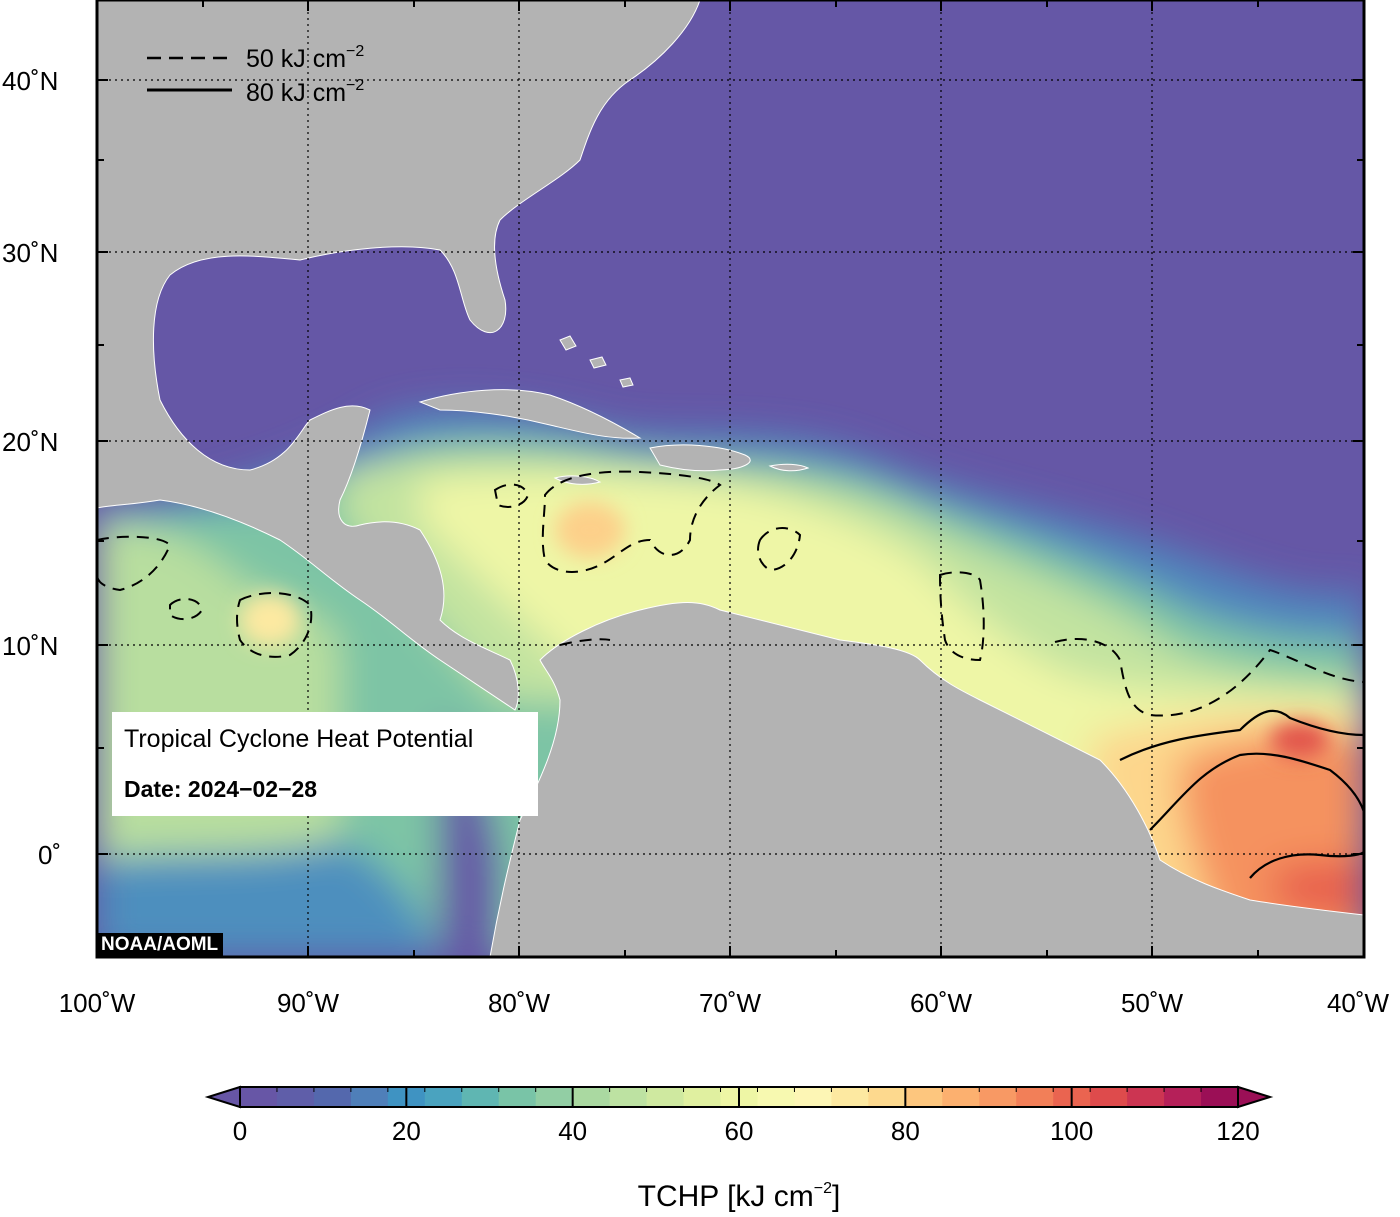 This screenshot has width=1400, height=1217. Describe the element at coordinates (519, 1003) in the screenshot. I see `lon-label-80: 80˚W` at that location.